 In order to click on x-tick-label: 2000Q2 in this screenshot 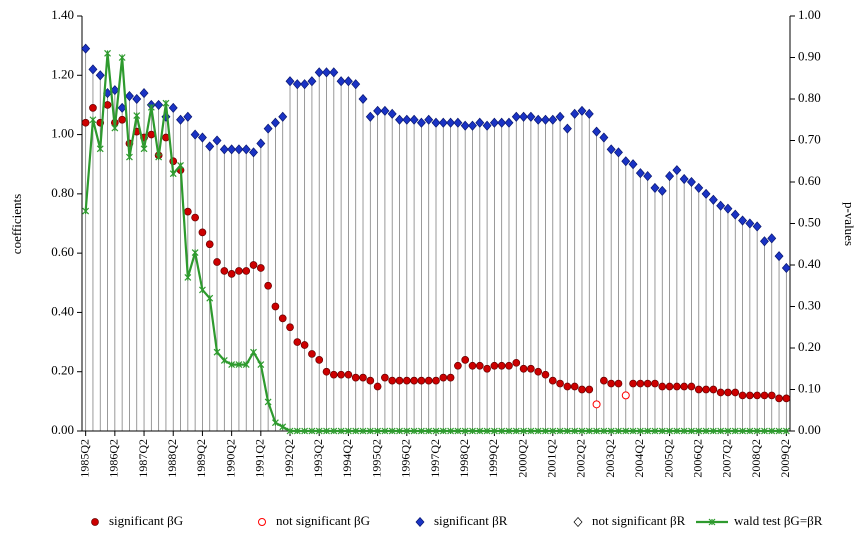, I will do `click(522, 458)`.